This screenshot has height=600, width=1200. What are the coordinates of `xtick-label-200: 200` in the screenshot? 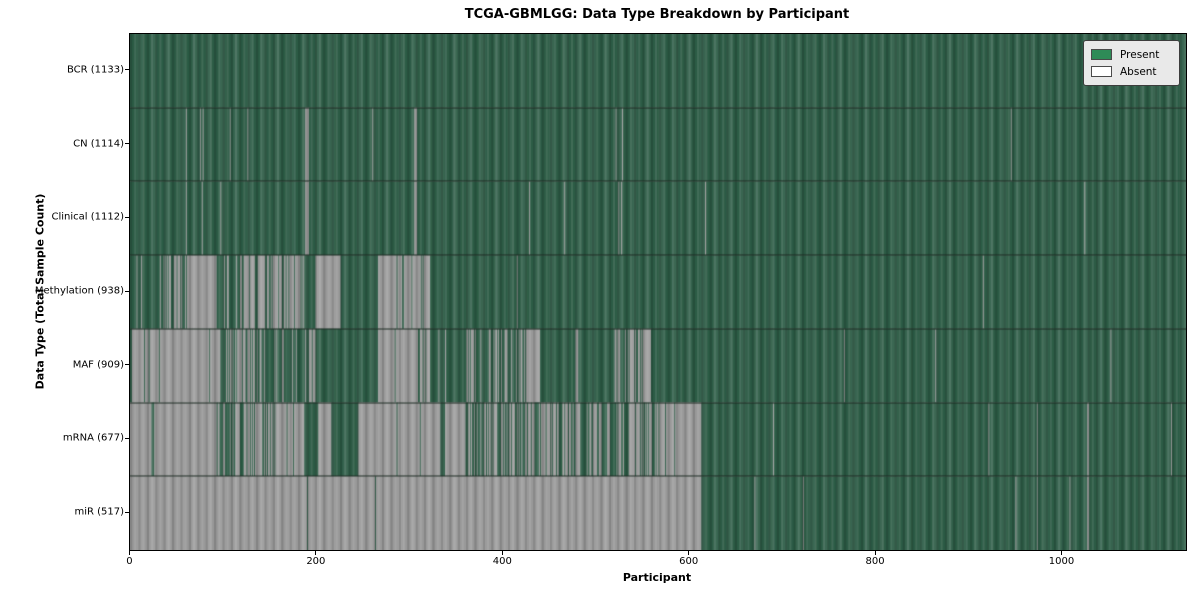 It's located at (316, 561).